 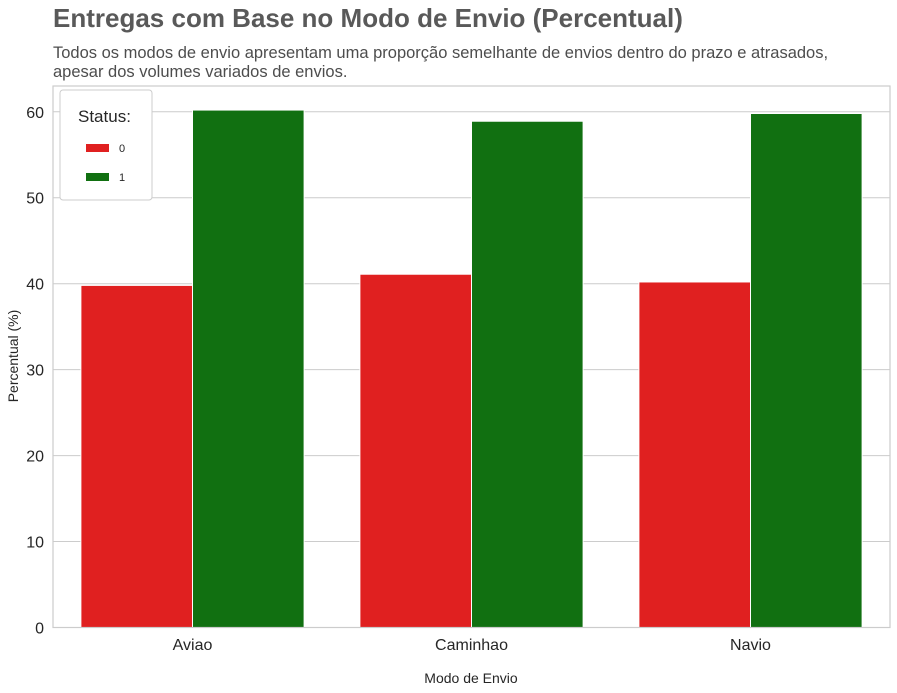 What do you see at coordinates (13, 356) in the screenshot?
I see `y-axis-label: Percentual (%)` at bounding box center [13, 356].